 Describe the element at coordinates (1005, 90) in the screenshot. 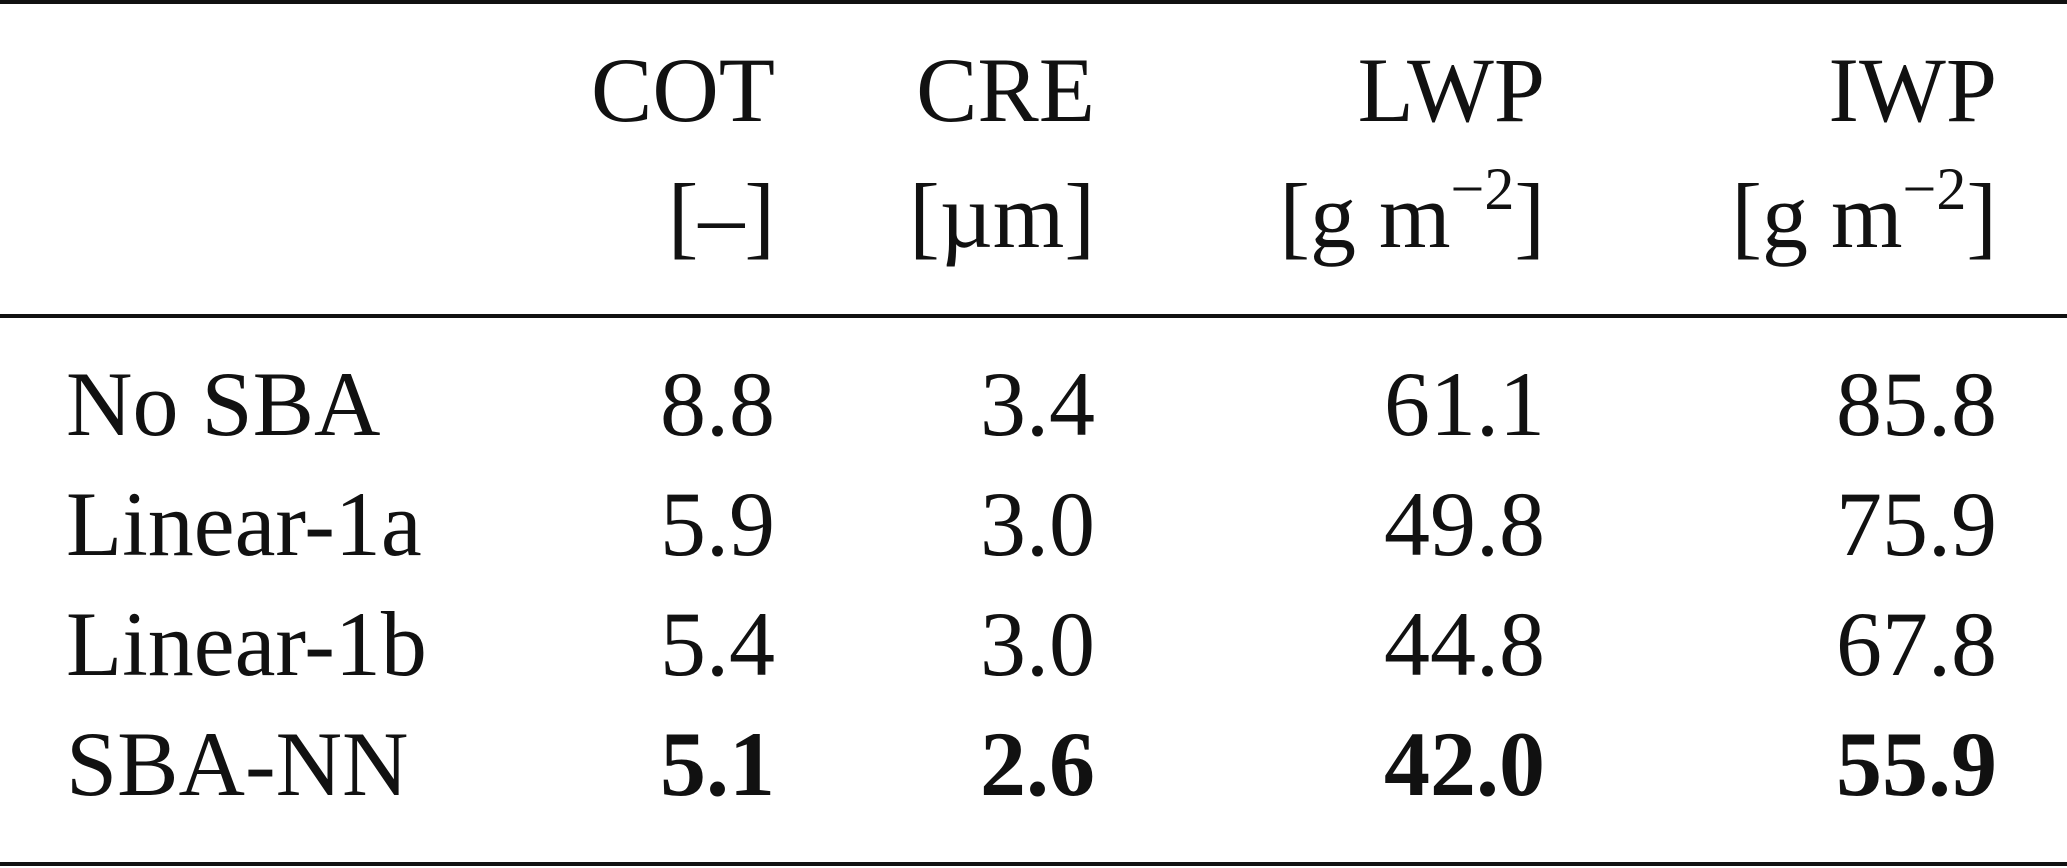

I see `header-cre: CRE` at that location.